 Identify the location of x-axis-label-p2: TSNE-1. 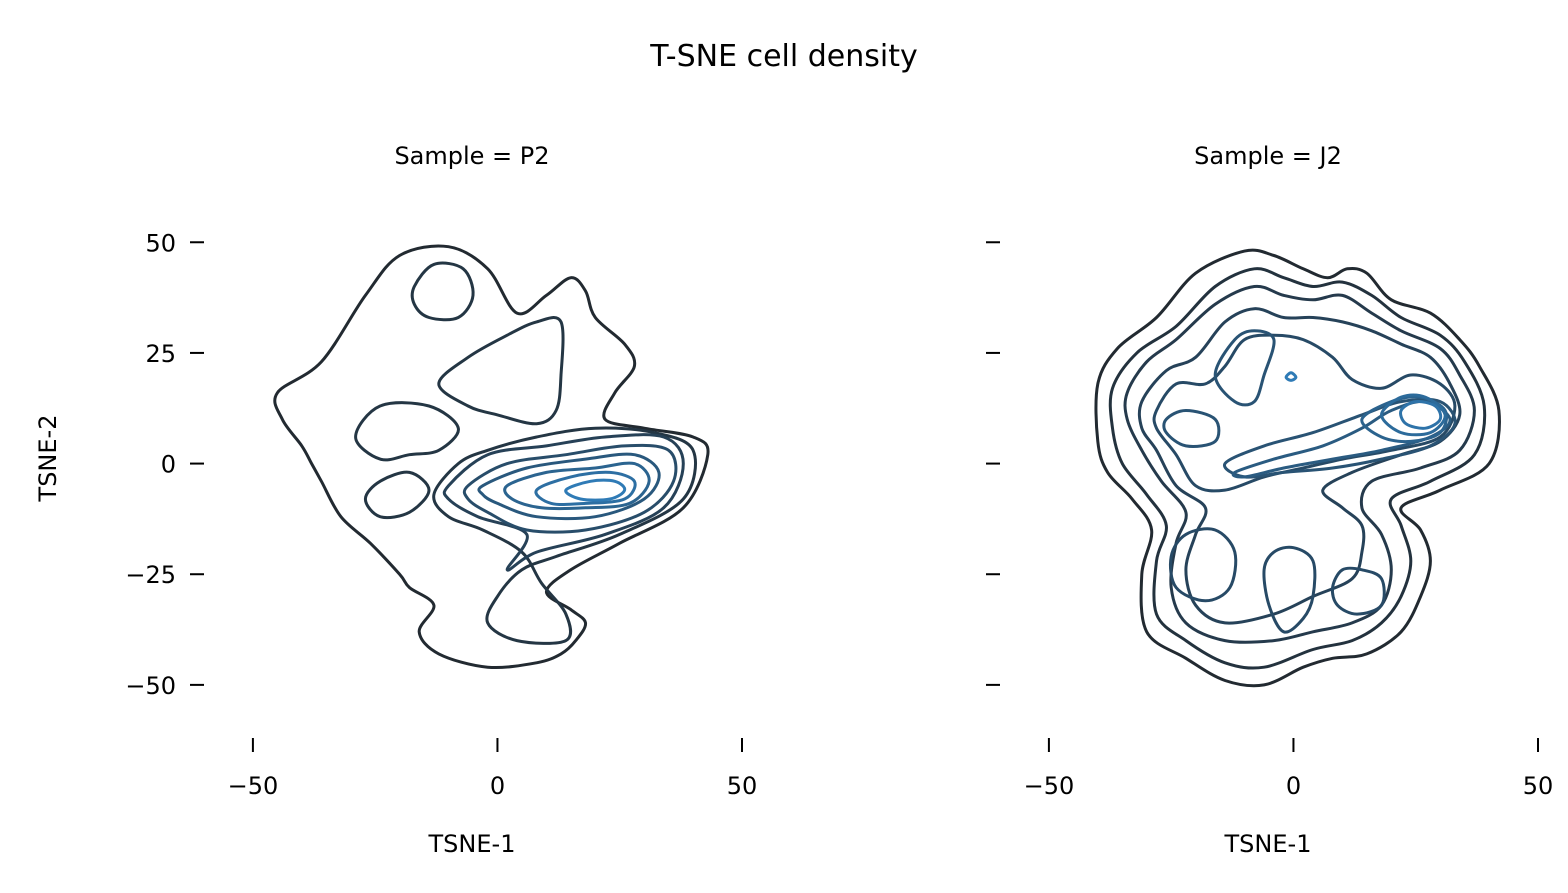
(472, 844).